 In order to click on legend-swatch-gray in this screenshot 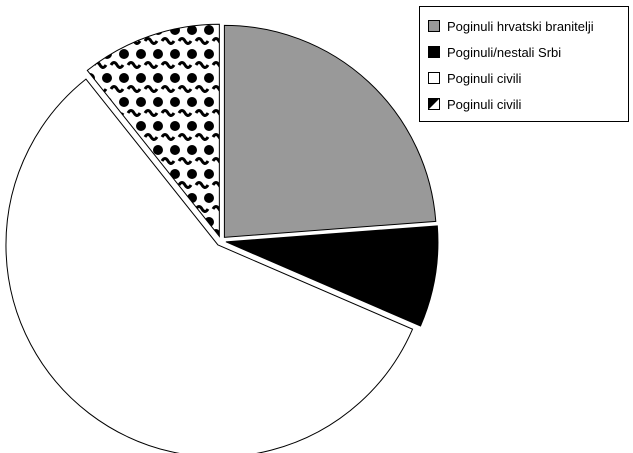, I will do `click(434, 26)`.